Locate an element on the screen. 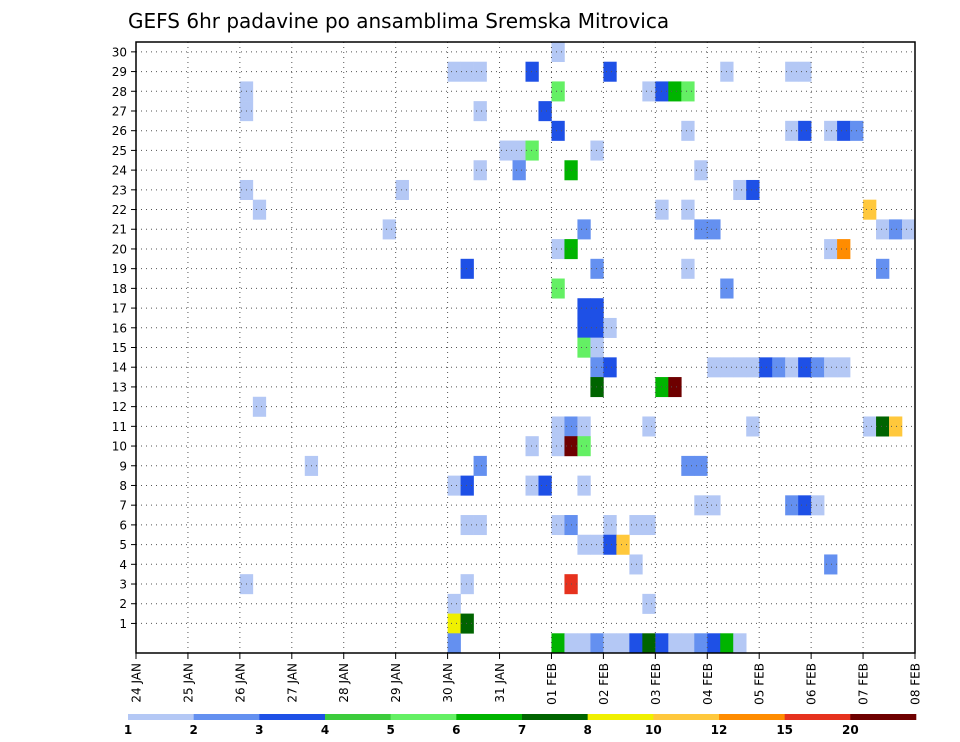  y-tick-label: 5 is located at coordinates (123, 545).